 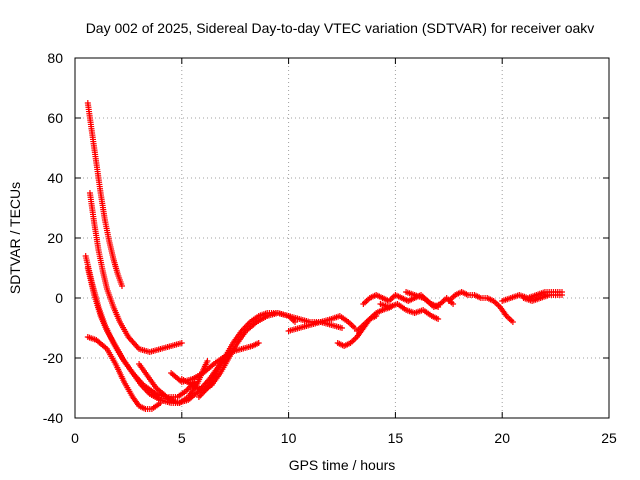 What do you see at coordinates (182, 438) in the screenshot?
I see `x-tick-label: 5` at bounding box center [182, 438].